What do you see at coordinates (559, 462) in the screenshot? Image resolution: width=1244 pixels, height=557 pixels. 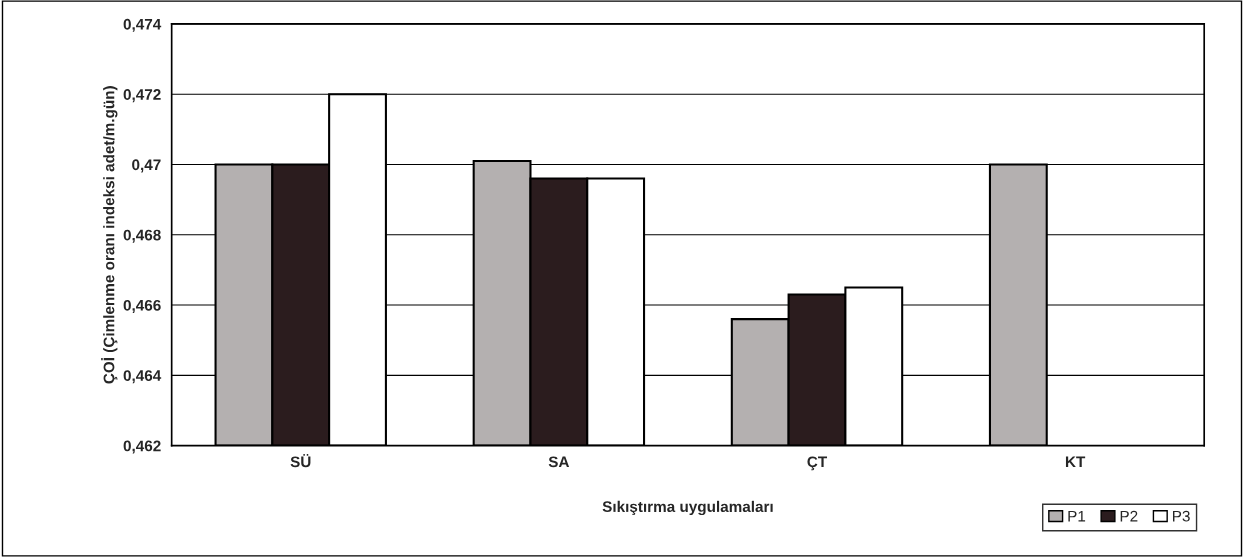 I see `x-tick-label: SA` at bounding box center [559, 462].